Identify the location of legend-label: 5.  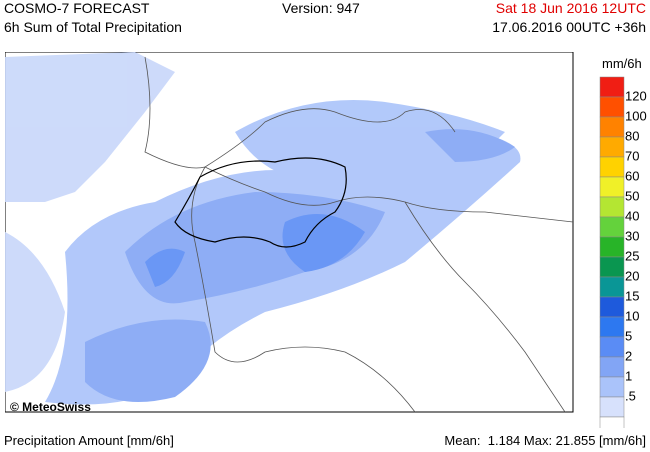
(628, 335).